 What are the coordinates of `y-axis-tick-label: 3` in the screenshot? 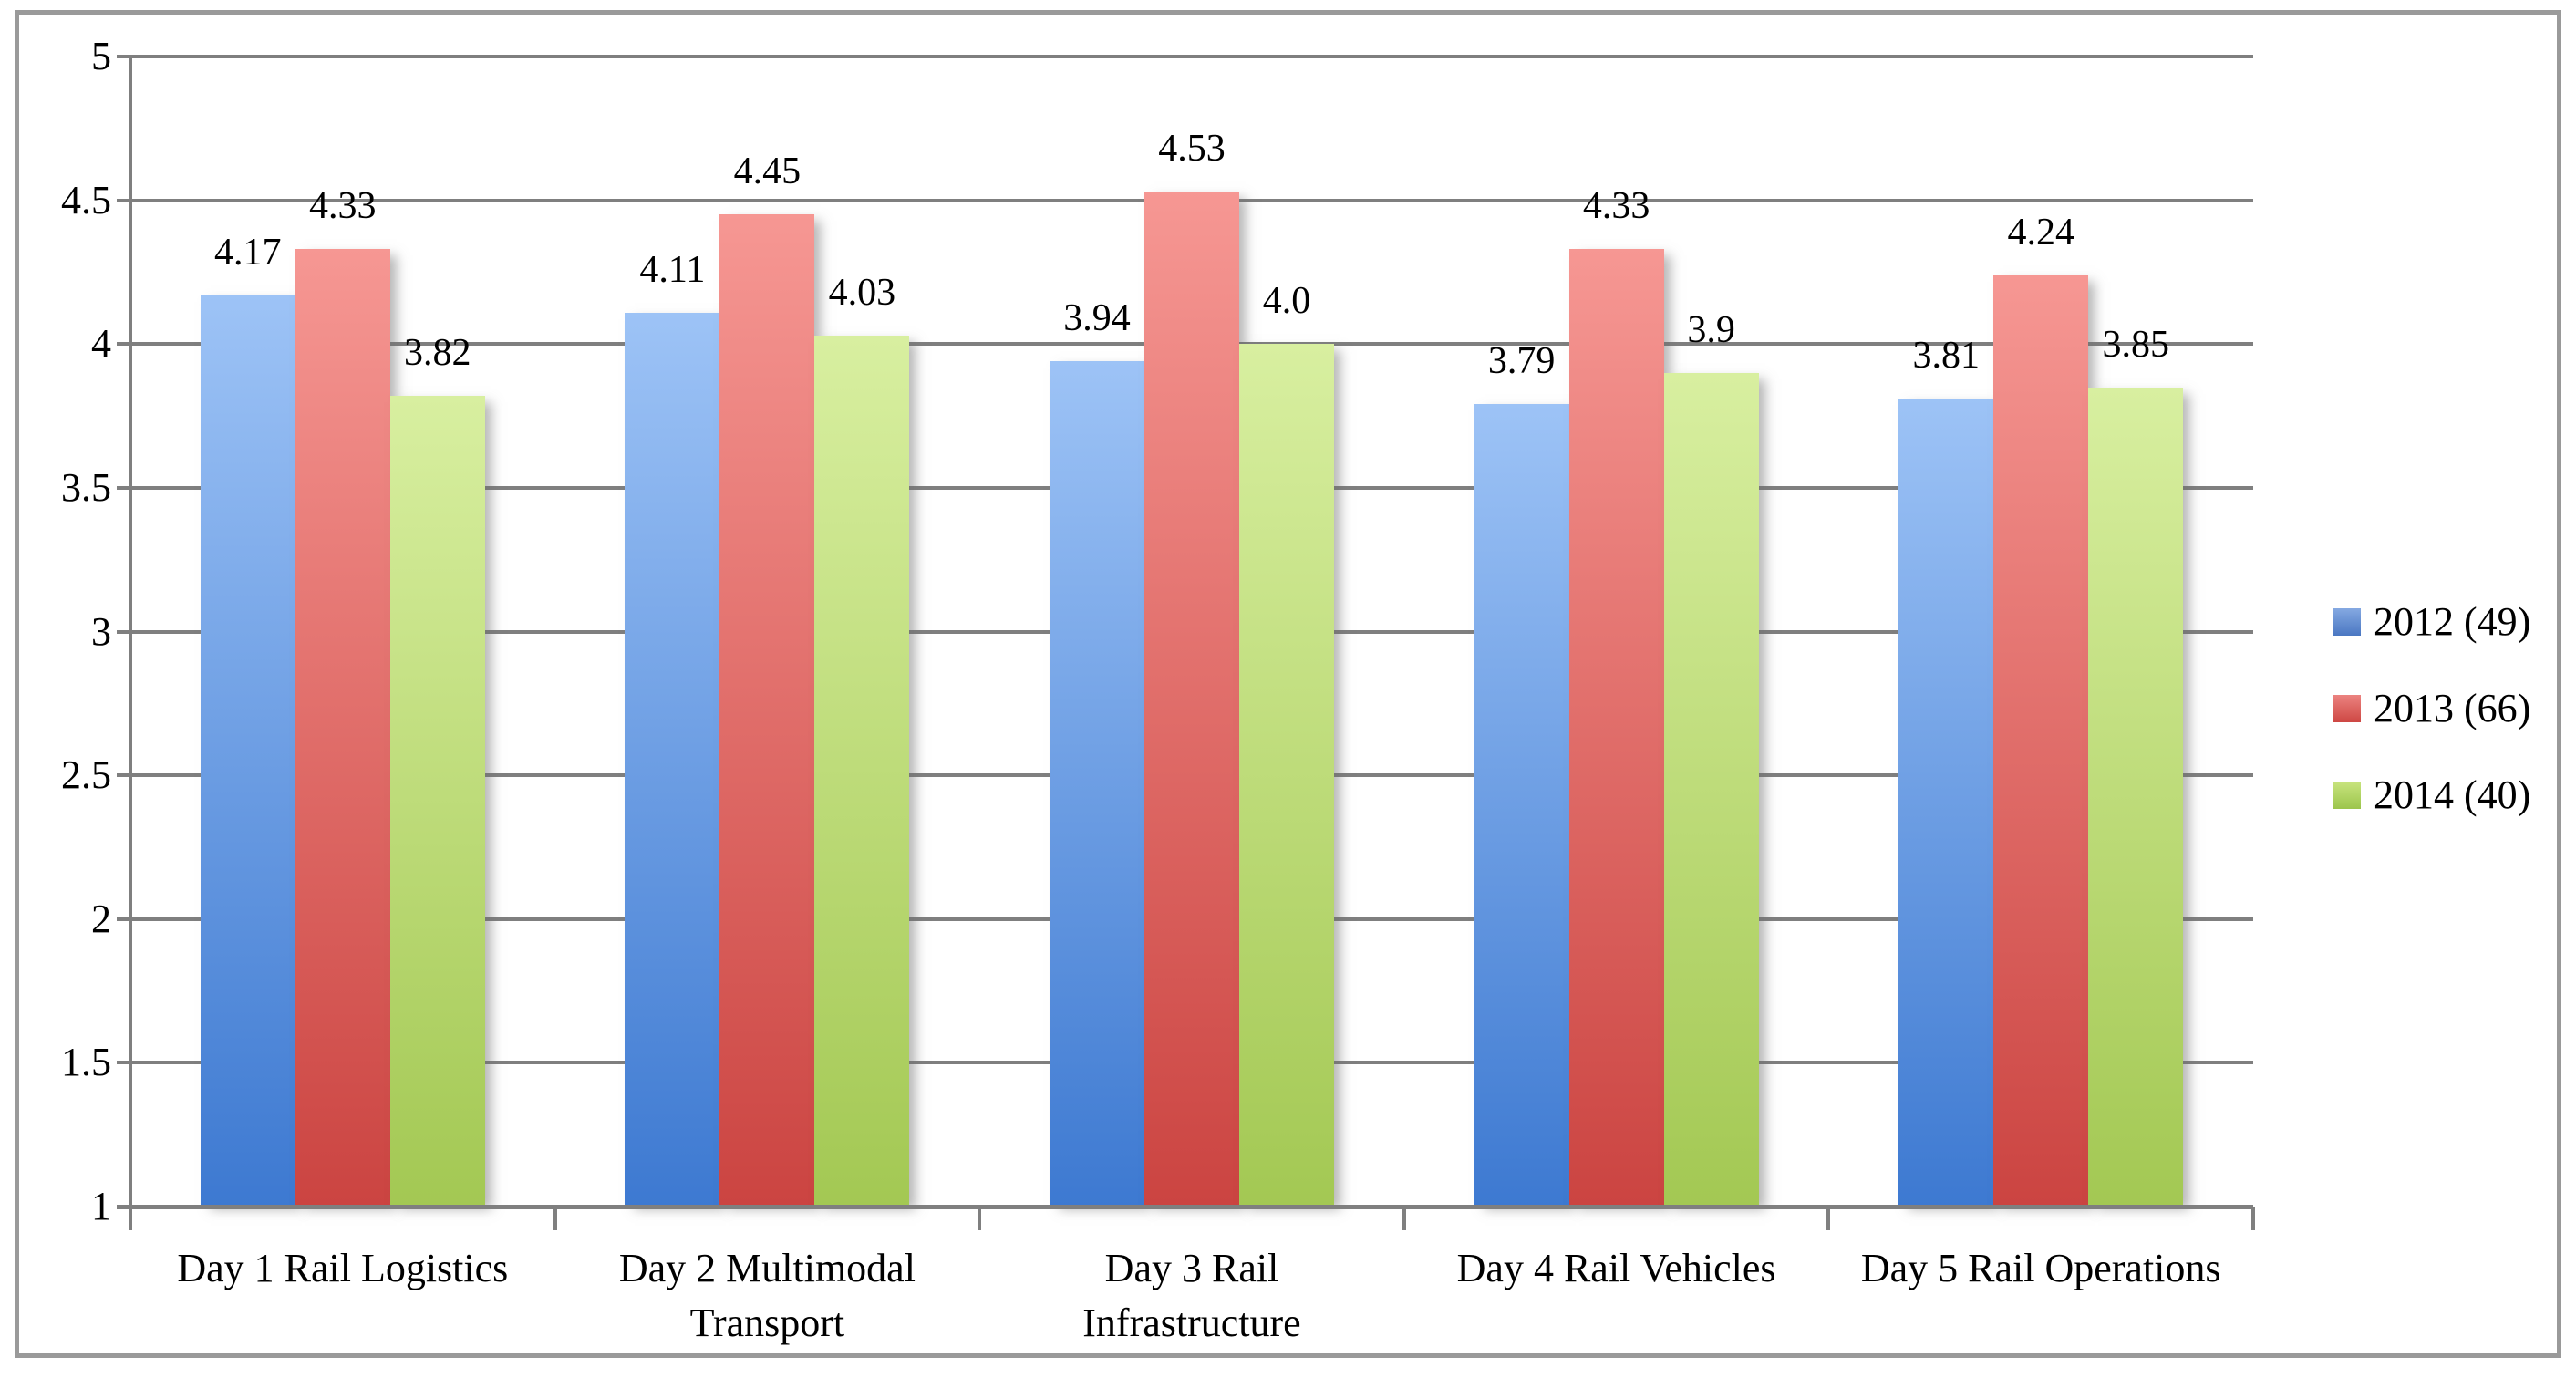 It's located at (101, 631).